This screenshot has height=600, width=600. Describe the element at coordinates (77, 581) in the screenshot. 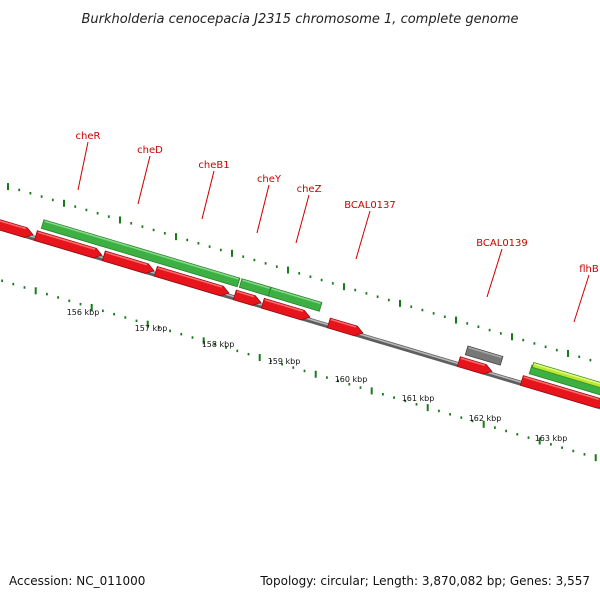

I see `accession-text: Accession: NC_011000` at that location.